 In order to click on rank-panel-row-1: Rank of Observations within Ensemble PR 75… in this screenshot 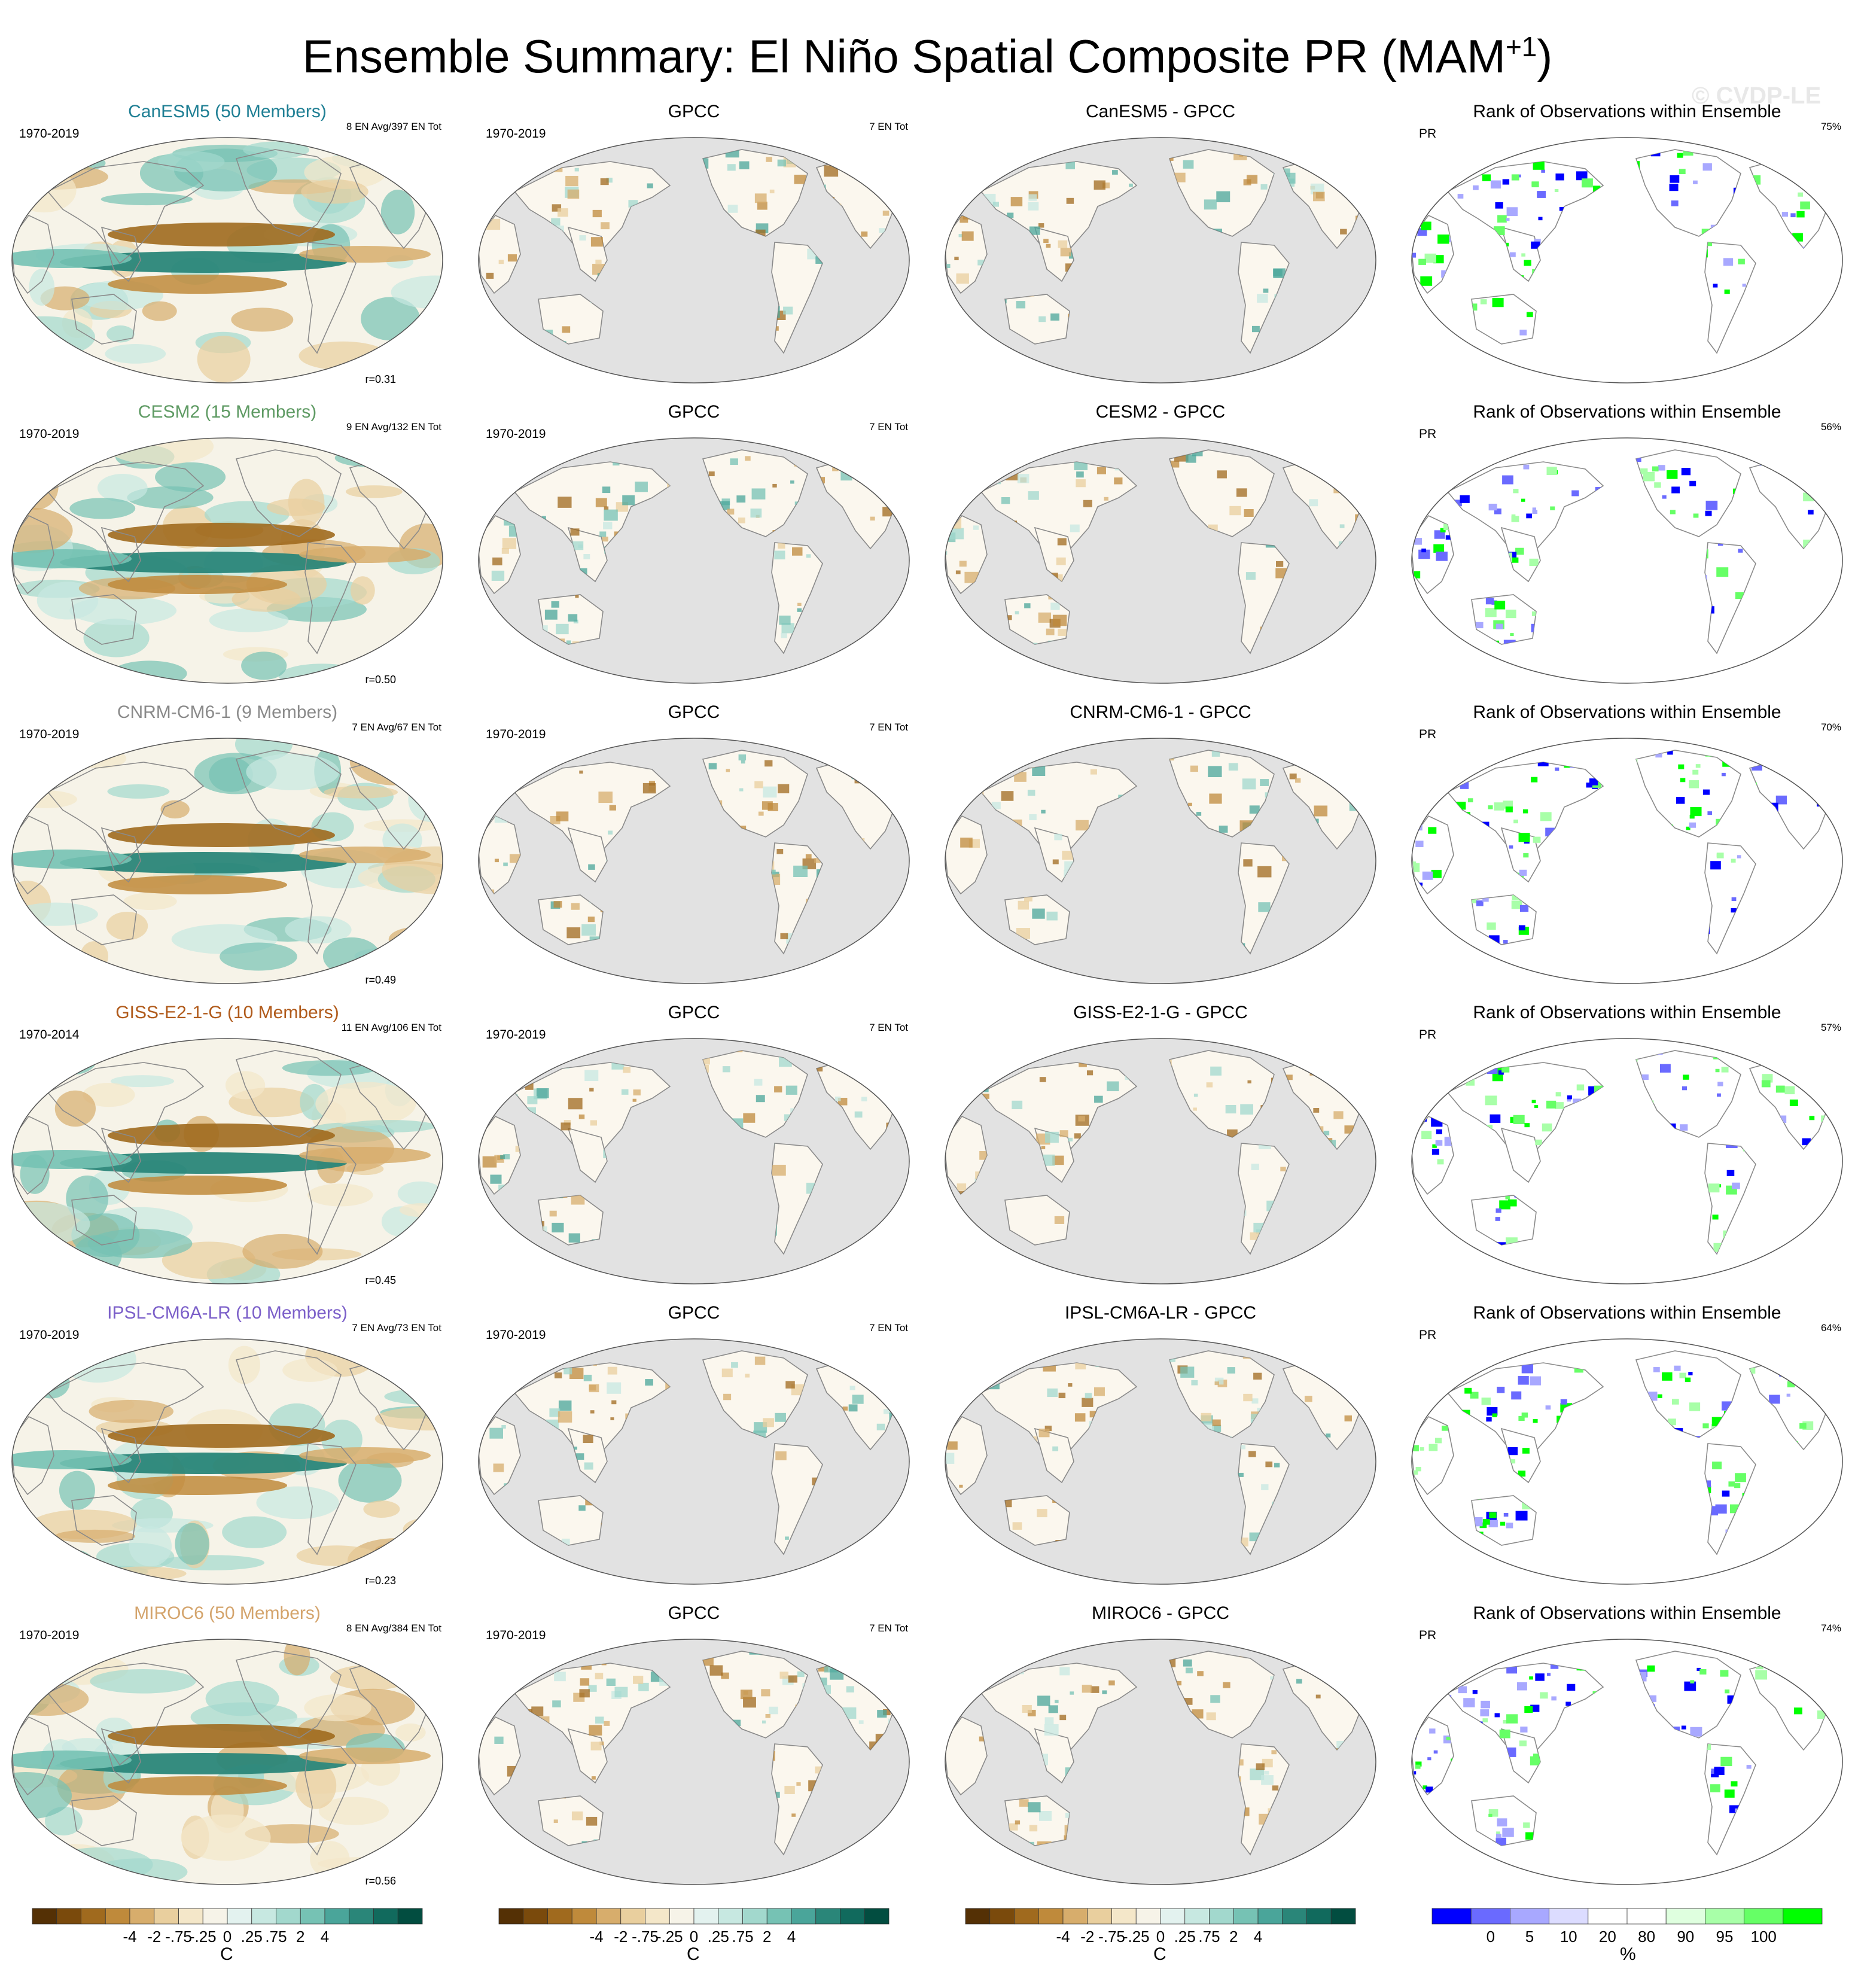, I will do `click(1627, 252)`.